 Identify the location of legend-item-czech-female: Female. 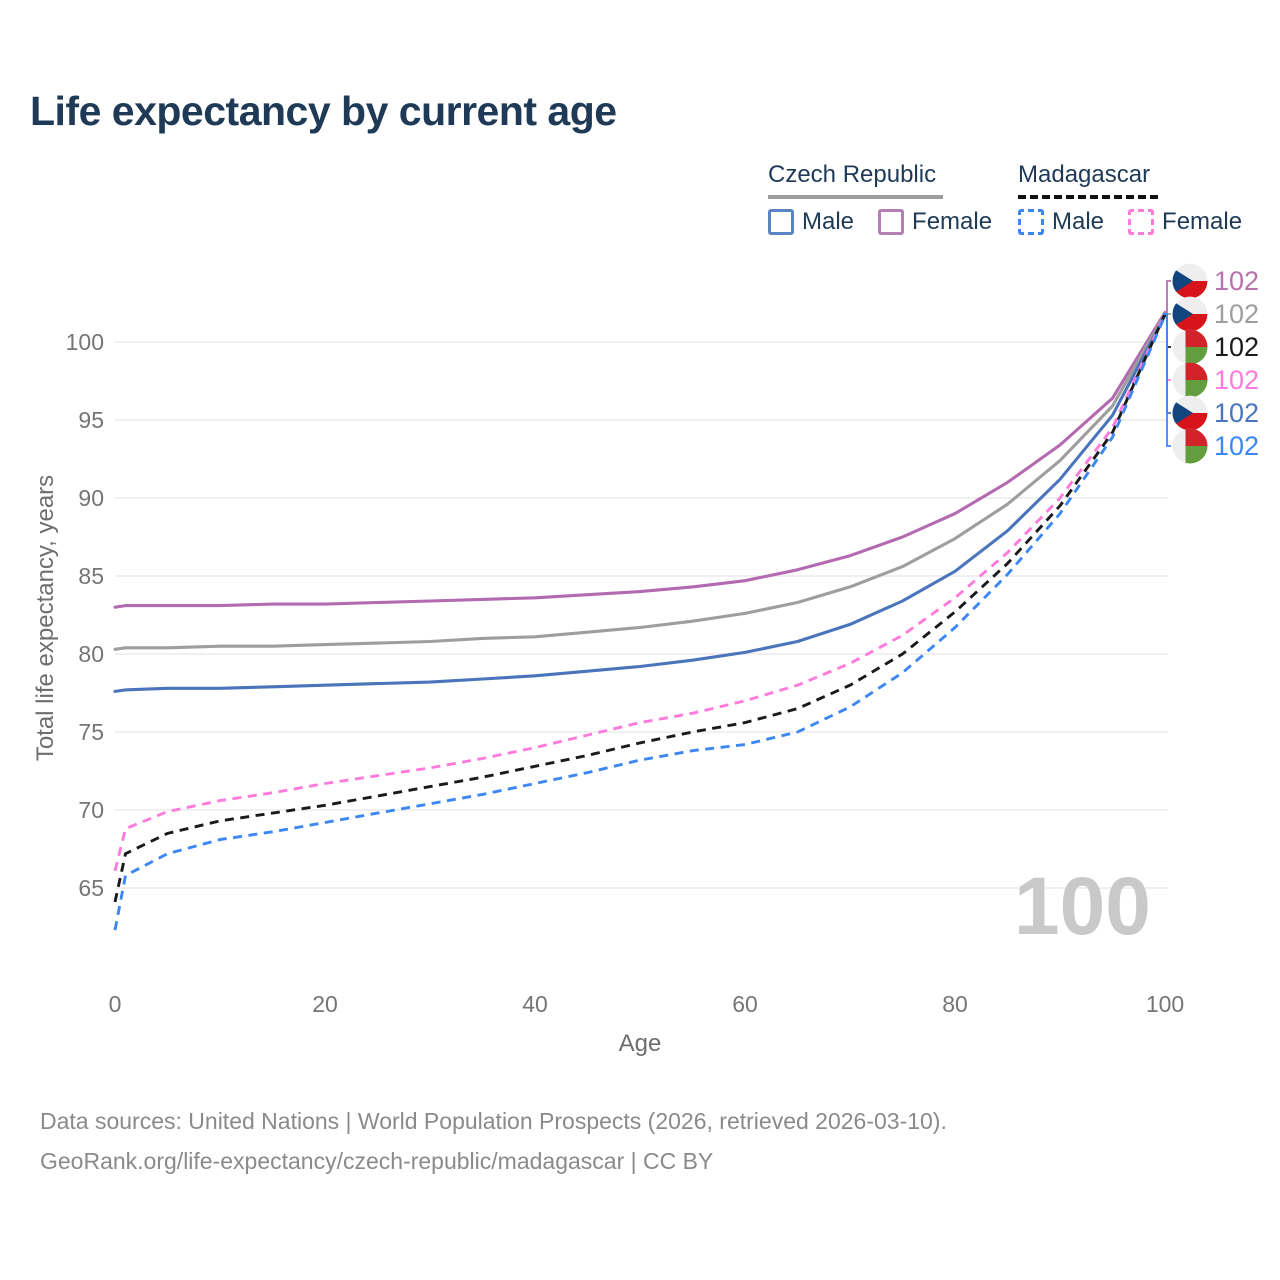
(935, 222).